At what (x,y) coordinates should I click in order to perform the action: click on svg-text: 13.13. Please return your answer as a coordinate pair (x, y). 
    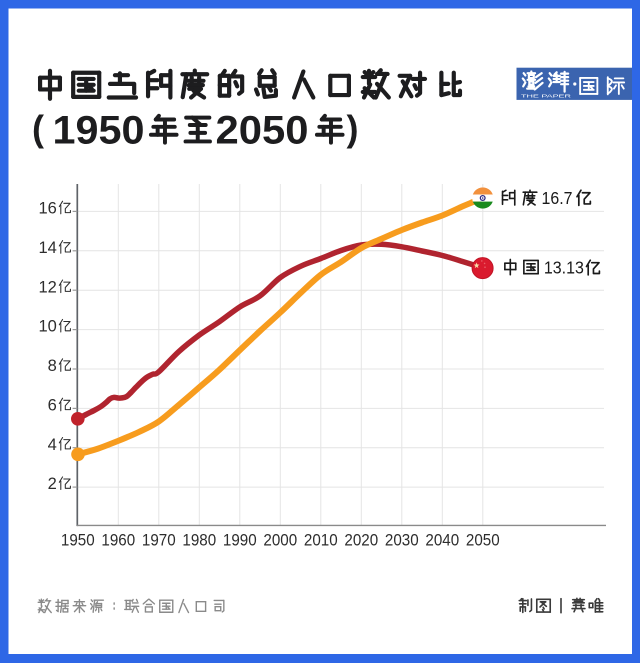
    Looking at the image, I should click on (564, 267).